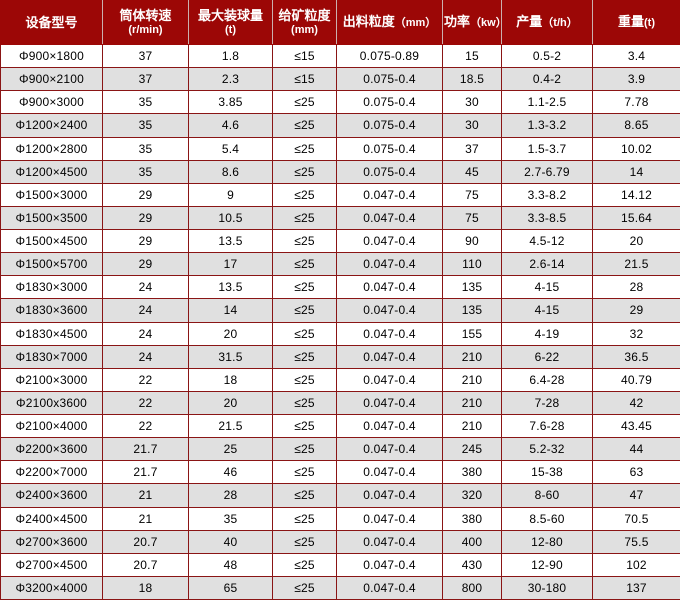 The image size is (680, 600). I want to click on cell-capacity: 7.6-28, so click(547, 426).